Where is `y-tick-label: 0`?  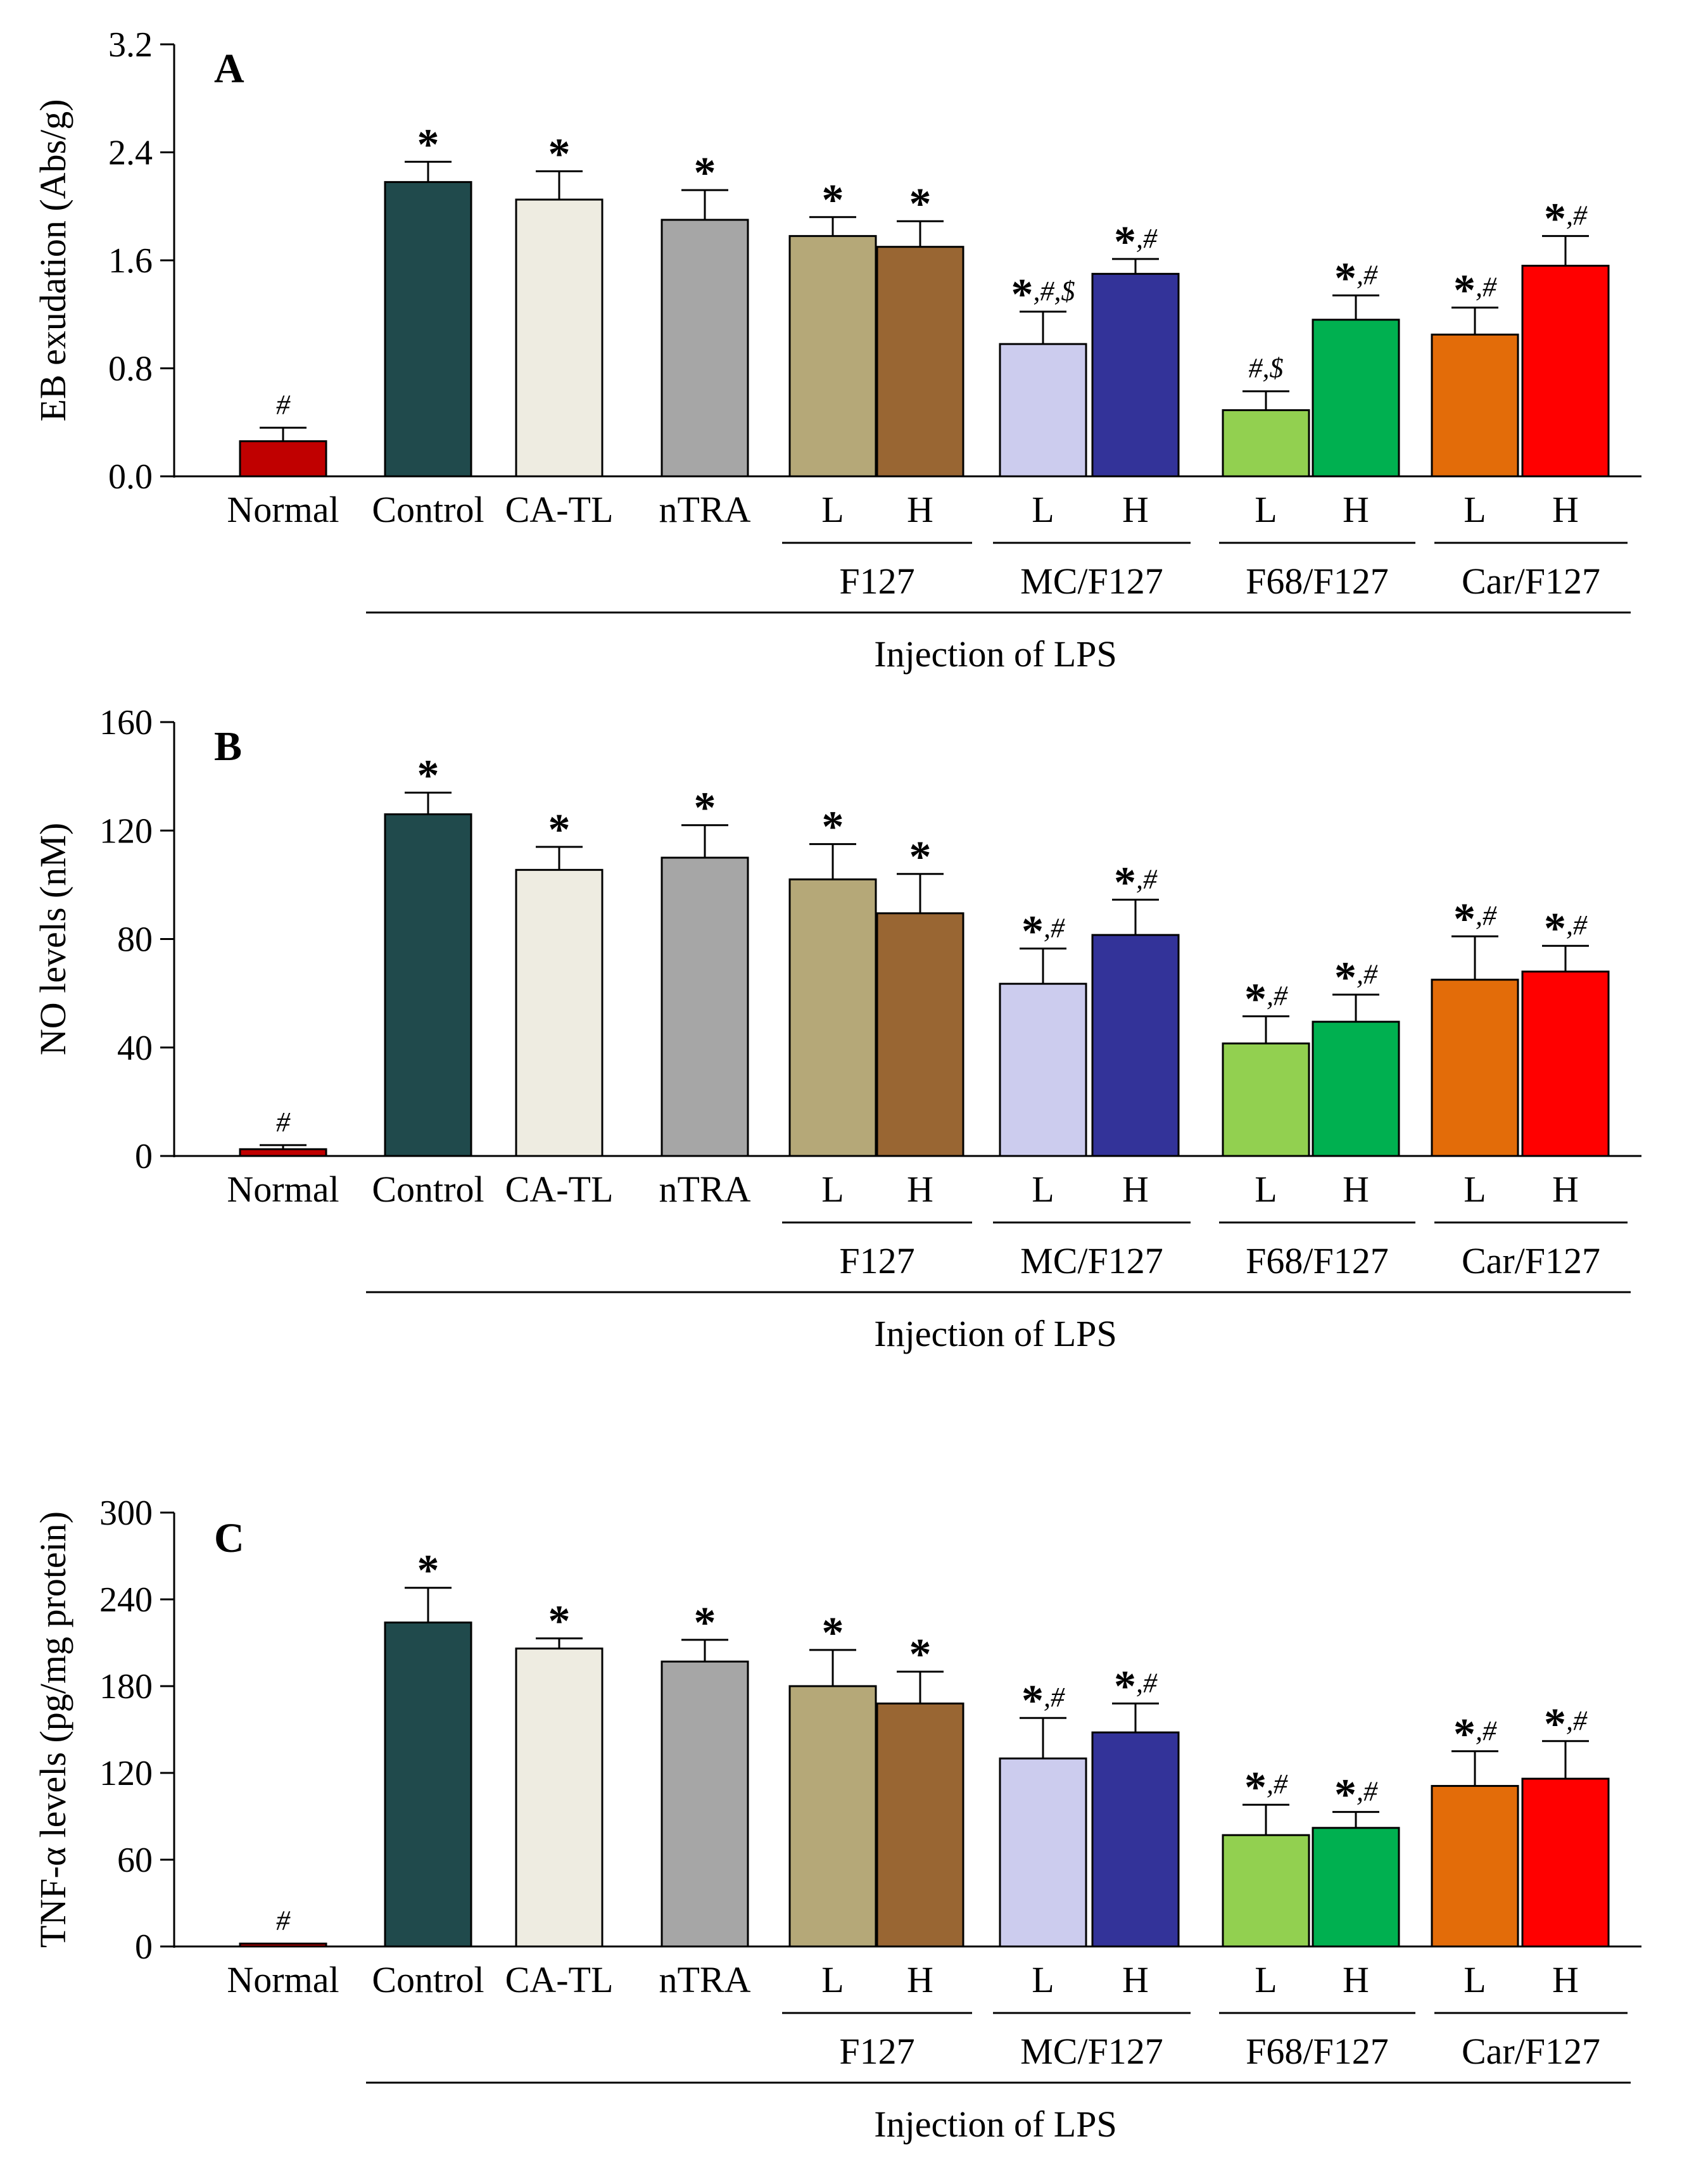 y-tick-label: 0 is located at coordinates (144, 1947).